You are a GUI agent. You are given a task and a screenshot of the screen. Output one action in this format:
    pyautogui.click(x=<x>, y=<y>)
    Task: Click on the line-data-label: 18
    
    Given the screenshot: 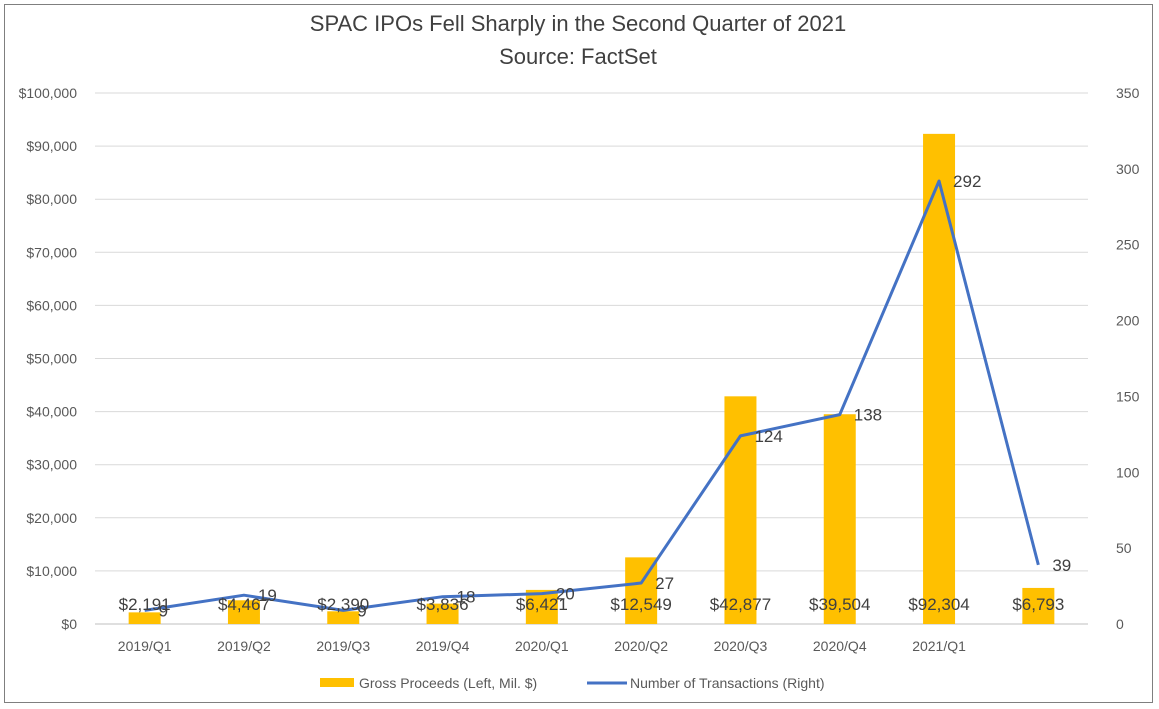 What is the action you would take?
    pyautogui.click(x=466, y=597)
    